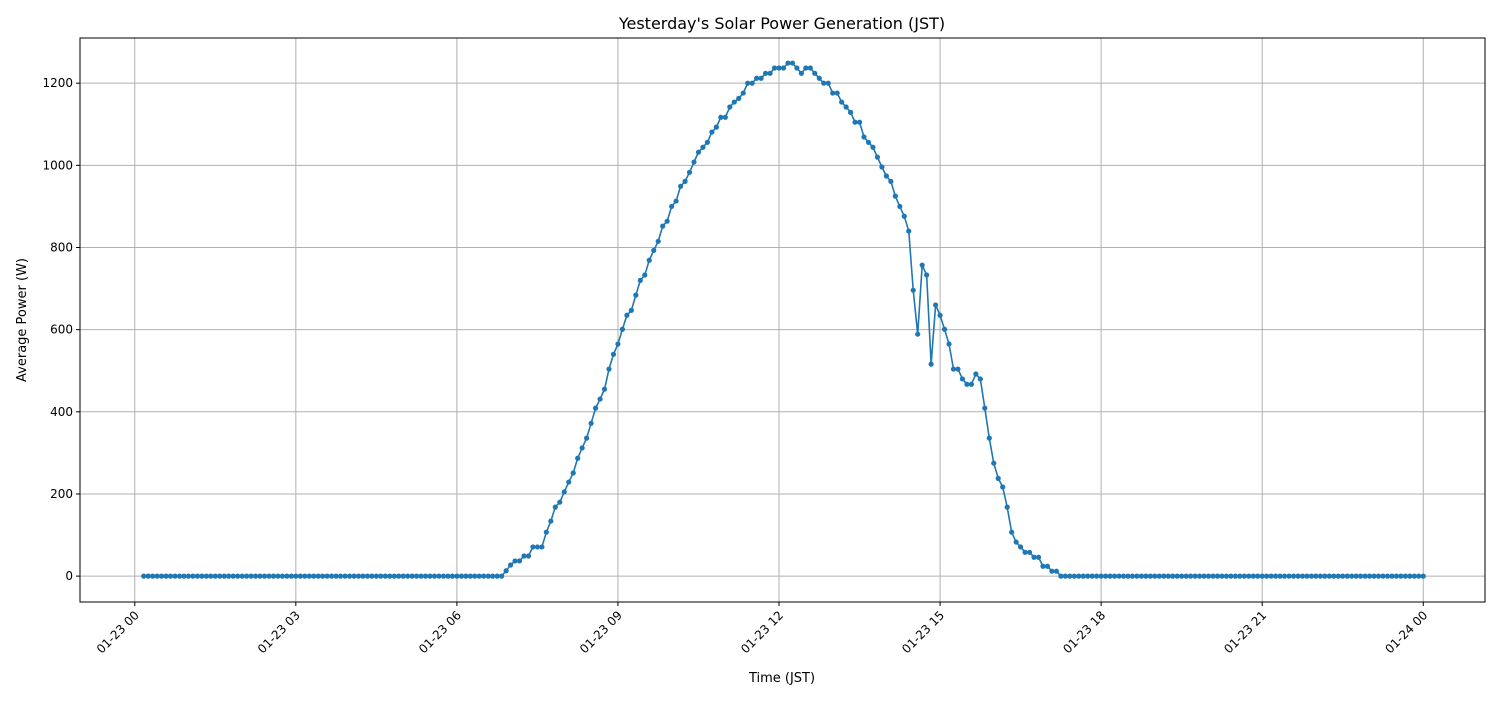 The width and height of the screenshot is (1500, 704). I want to click on x-tick-label: 01-23 12, so click(762, 632).